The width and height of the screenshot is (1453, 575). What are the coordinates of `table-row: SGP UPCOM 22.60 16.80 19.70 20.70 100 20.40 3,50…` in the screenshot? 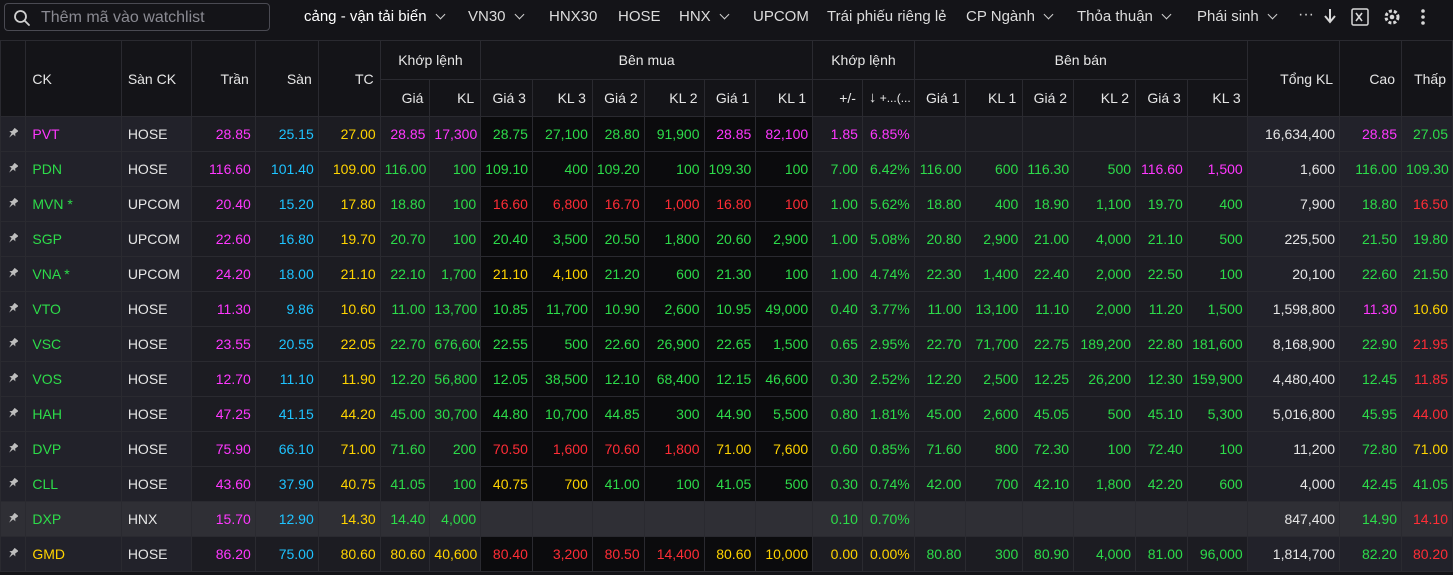 It's located at (726, 239).